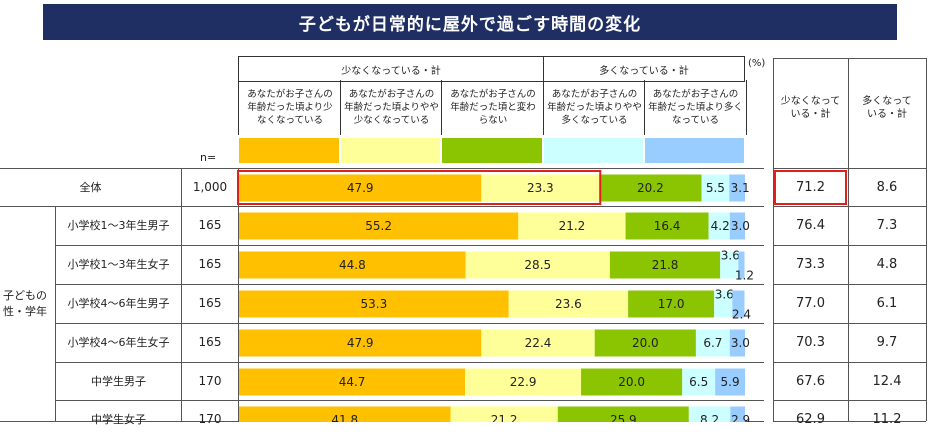 The height and width of the screenshot is (438, 940). What do you see at coordinates (810, 303) in the screenshot?
I see `less-total-value: 77.0` at bounding box center [810, 303].